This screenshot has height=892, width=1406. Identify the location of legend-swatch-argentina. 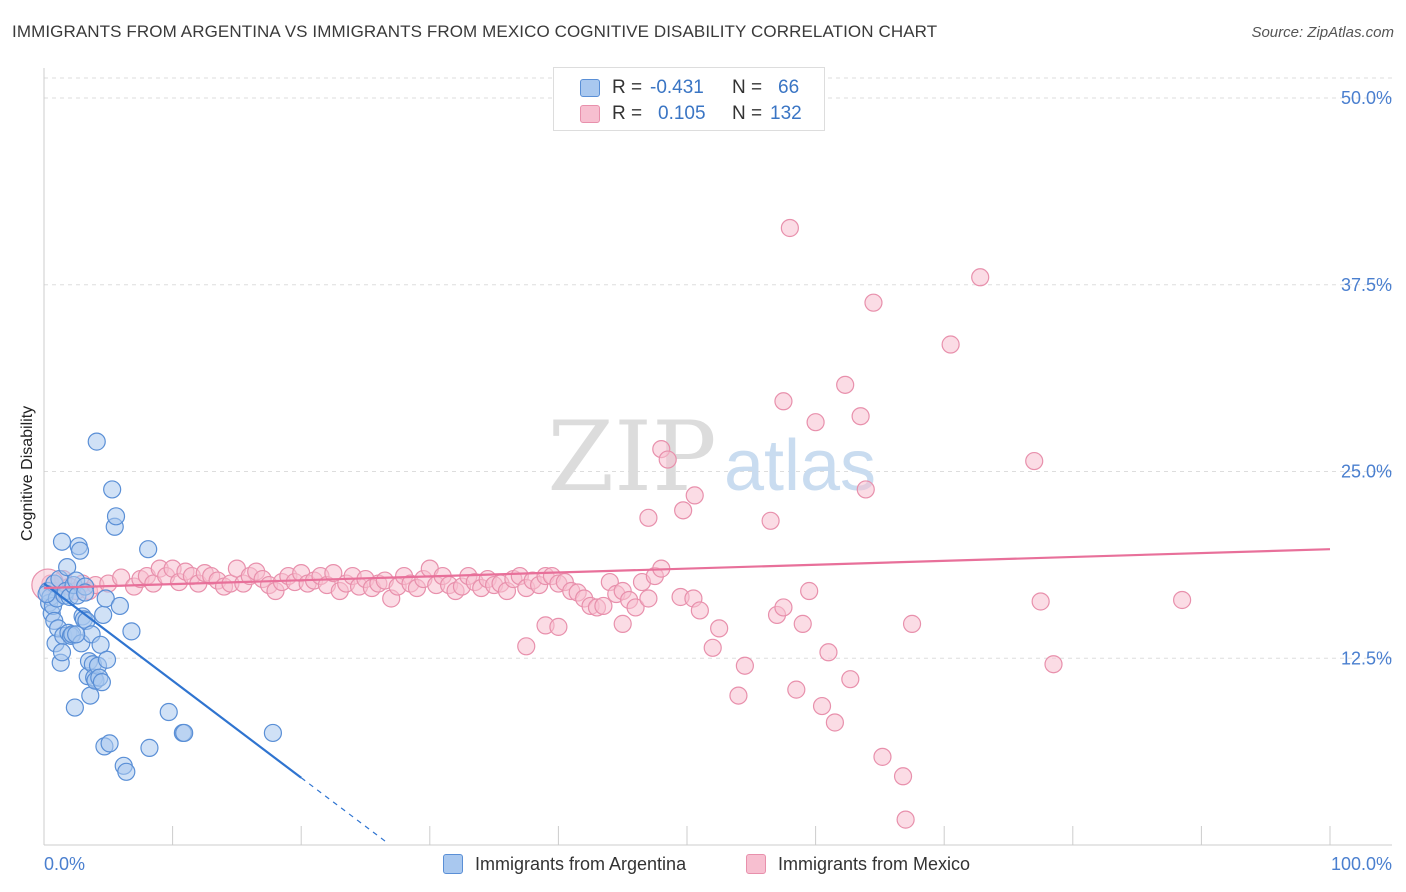
(590, 88).